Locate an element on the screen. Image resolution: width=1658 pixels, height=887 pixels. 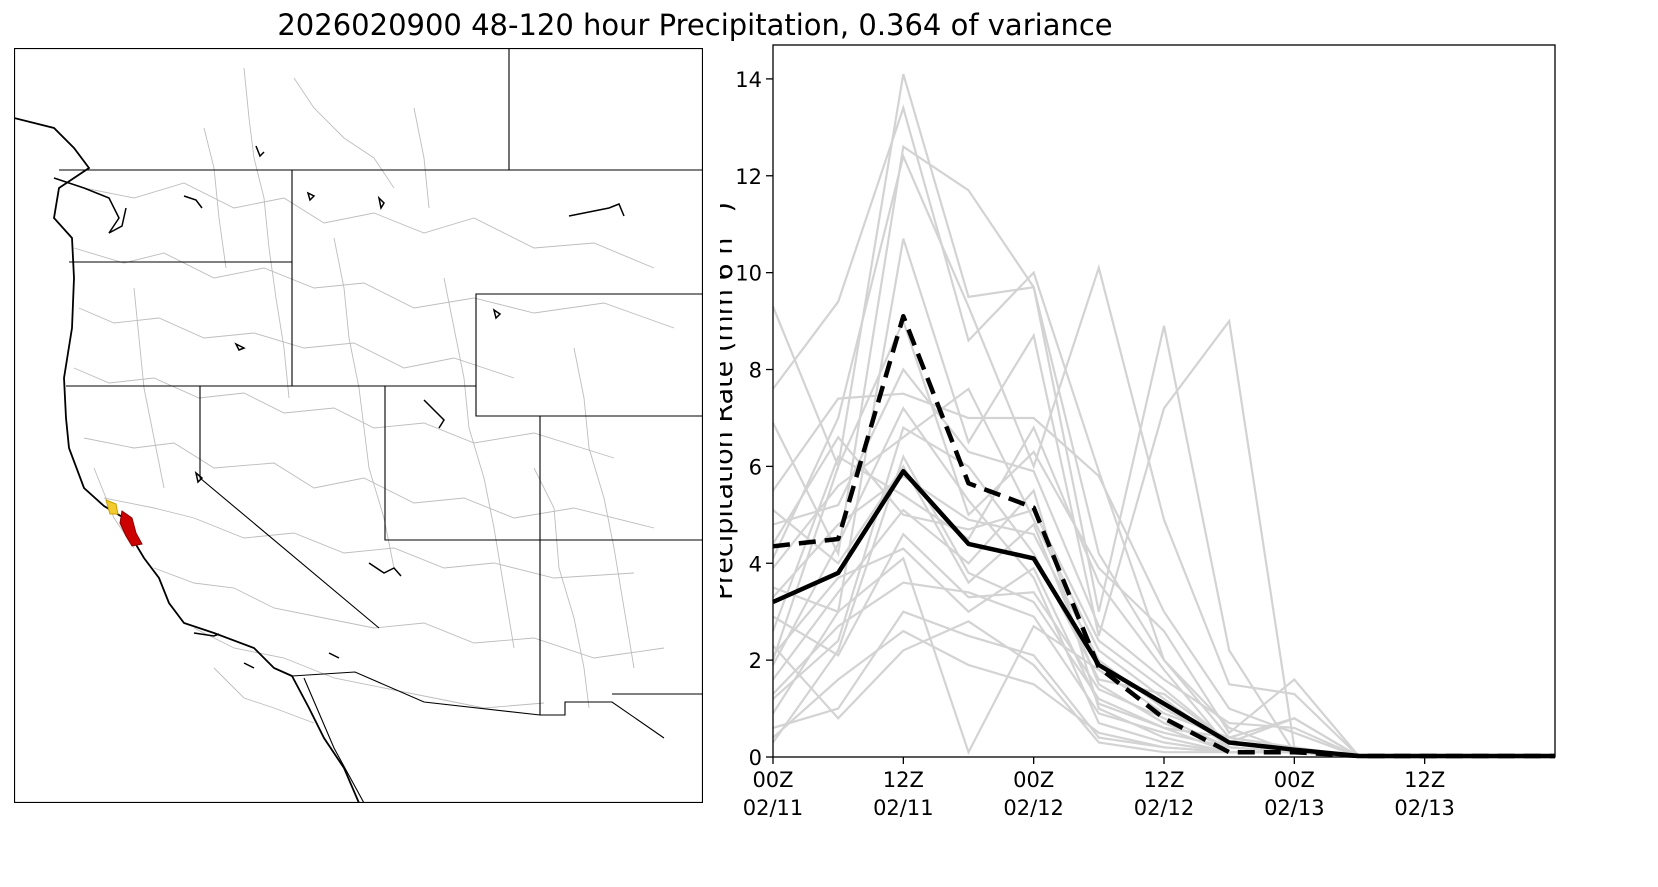
y-tick-label: 4 is located at coordinates (755, 564).